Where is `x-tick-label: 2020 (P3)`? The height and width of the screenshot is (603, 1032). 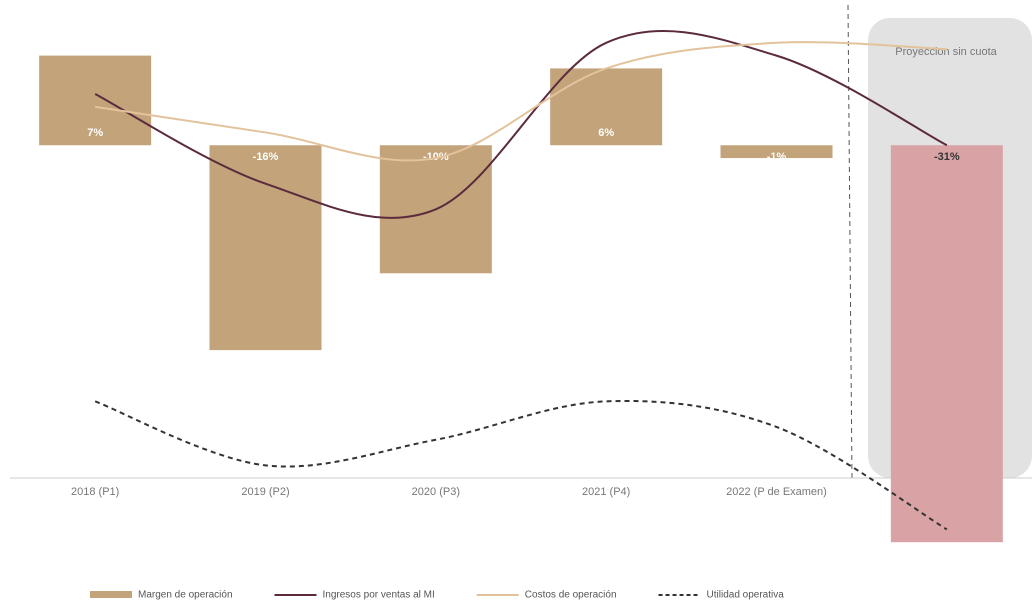
x-tick-label: 2020 (P3) is located at coordinates (436, 492).